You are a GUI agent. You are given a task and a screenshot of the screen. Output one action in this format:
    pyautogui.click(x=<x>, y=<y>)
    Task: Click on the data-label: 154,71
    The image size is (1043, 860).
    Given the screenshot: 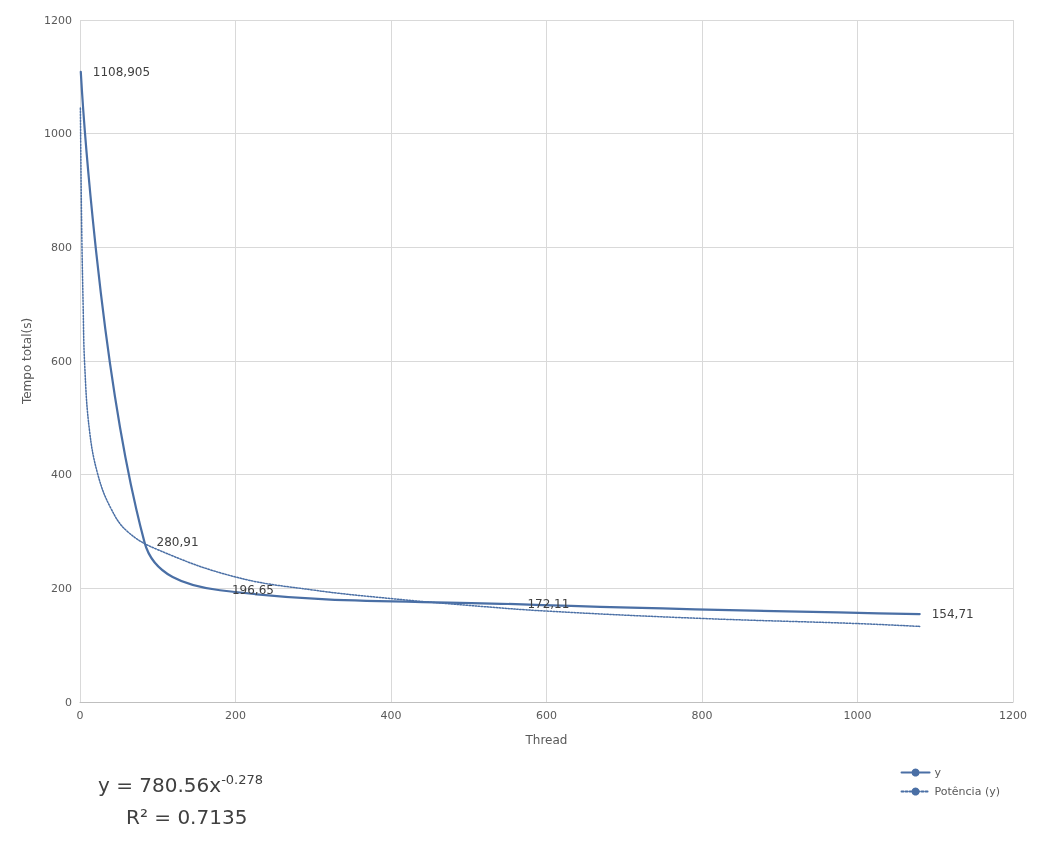 What is the action you would take?
    pyautogui.click(x=952, y=614)
    